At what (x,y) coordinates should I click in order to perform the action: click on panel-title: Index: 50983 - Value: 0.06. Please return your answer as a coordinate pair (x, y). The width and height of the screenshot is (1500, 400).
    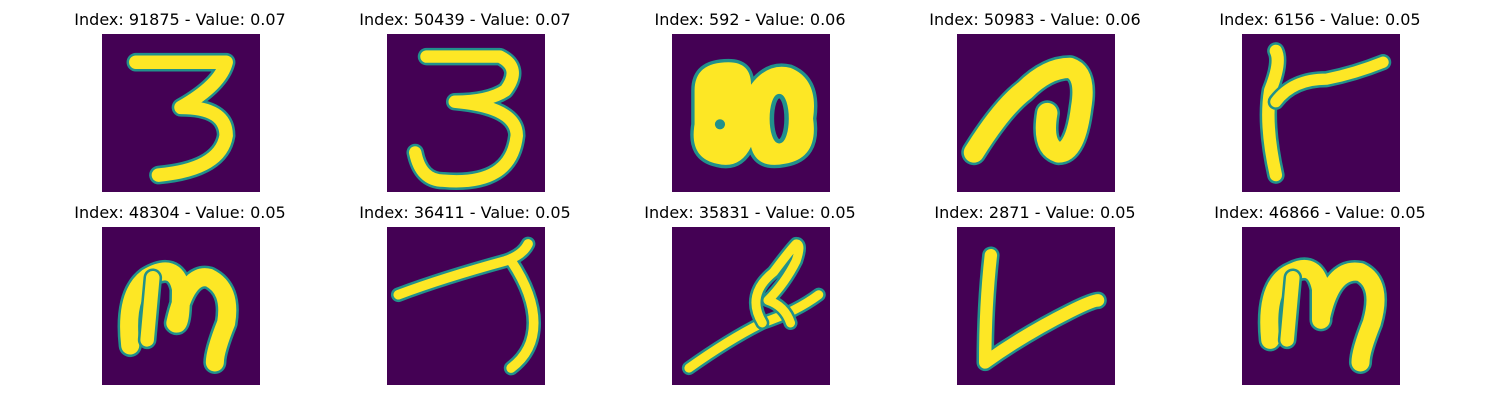
    Looking at the image, I should click on (1035, 19).